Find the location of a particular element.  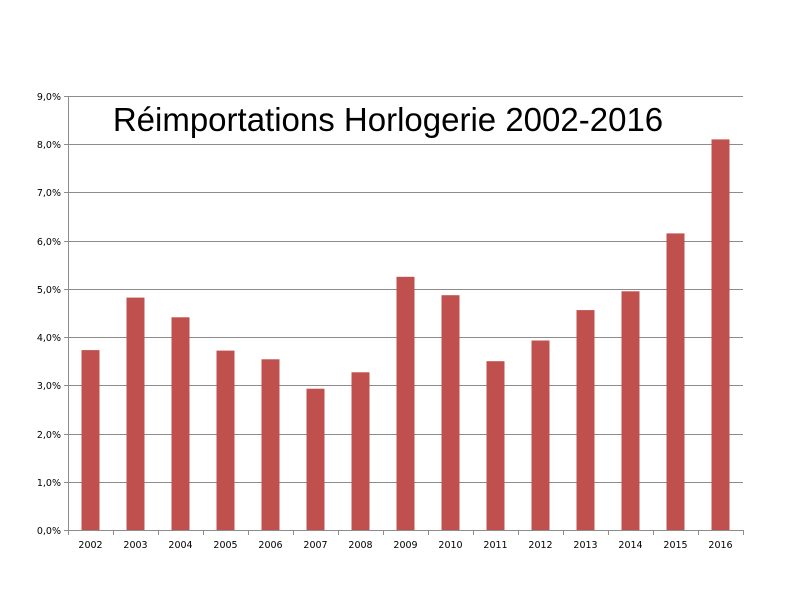

bar-2011 is located at coordinates (495, 445).